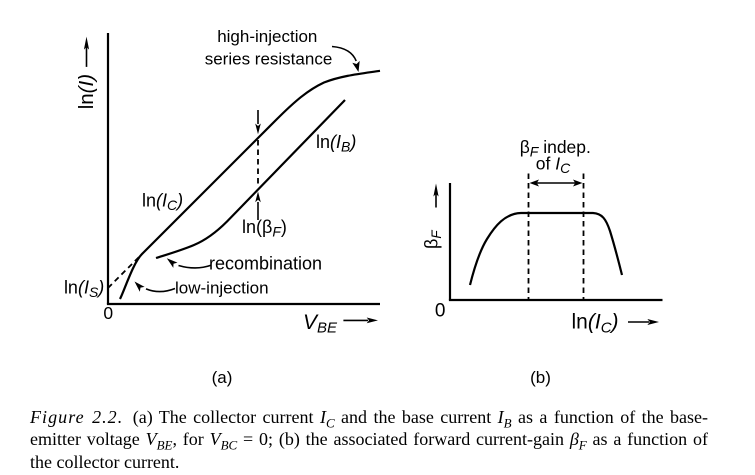 The width and height of the screenshot is (755, 475). Describe the element at coordinates (320, 324) in the screenshot. I see `svg-text: VBE` at that location.